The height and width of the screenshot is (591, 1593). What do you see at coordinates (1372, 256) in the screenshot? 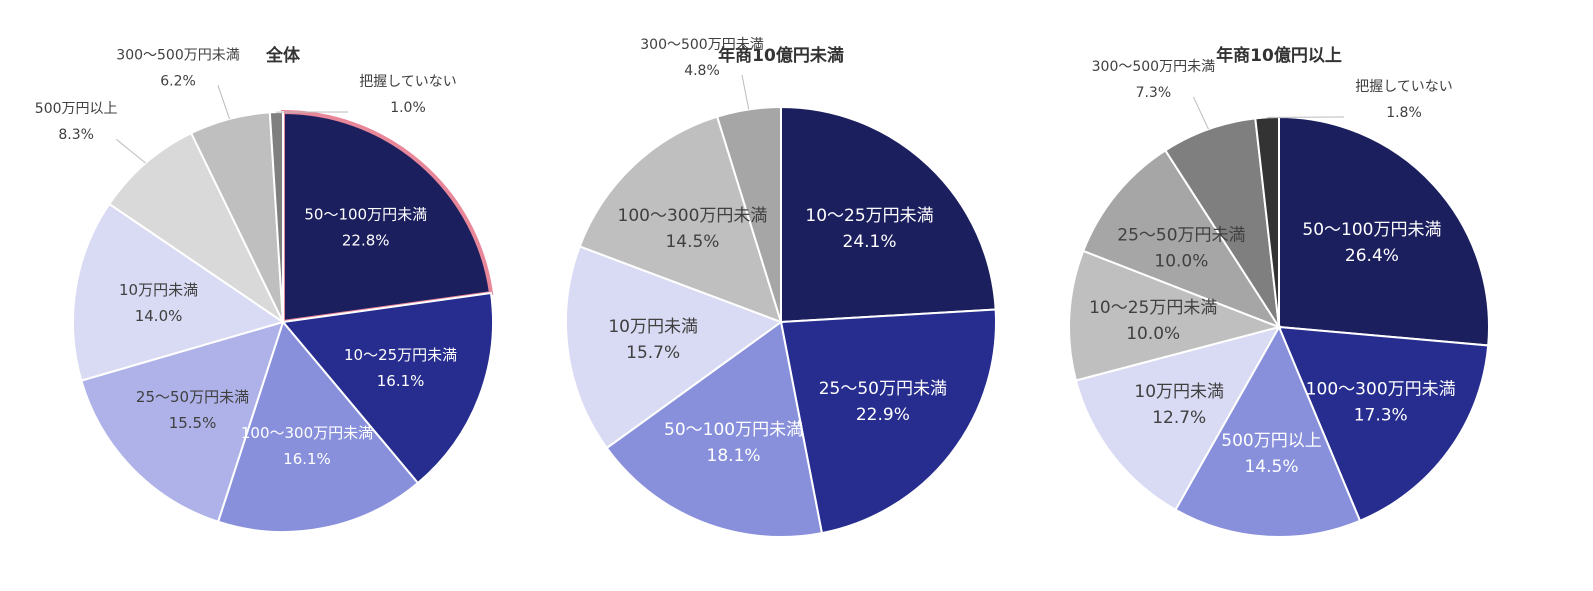
I see `slice-value-label: 26.4%` at bounding box center [1372, 256].